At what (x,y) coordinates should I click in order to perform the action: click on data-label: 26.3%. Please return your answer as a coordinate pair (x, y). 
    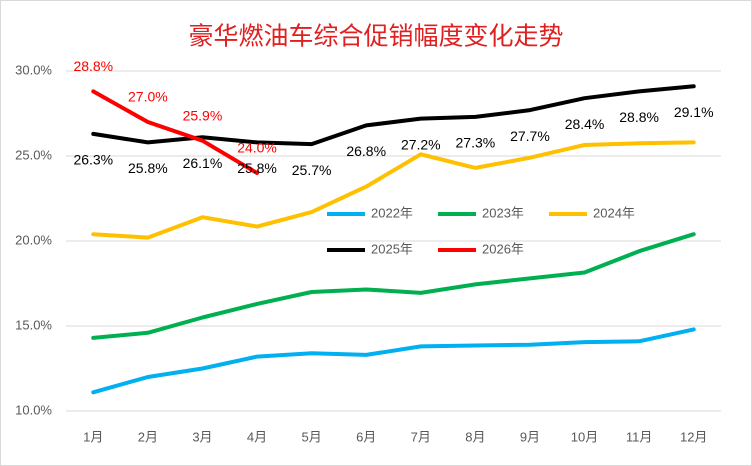
    Looking at the image, I should click on (93, 160).